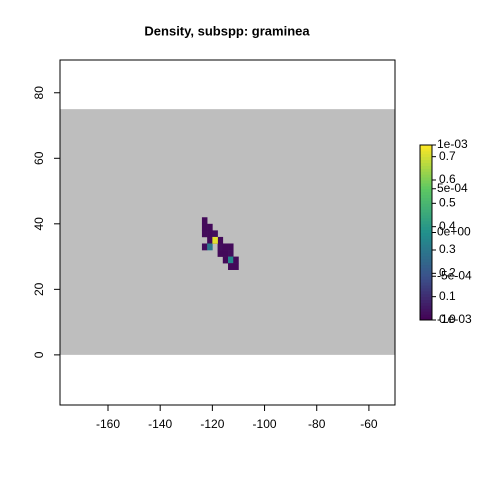 The image size is (480, 485). What do you see at coordinates (452, 144) in the screenshot?
I see `colorbar-tick-label: 1e-03` at bounding box center [452, 144].